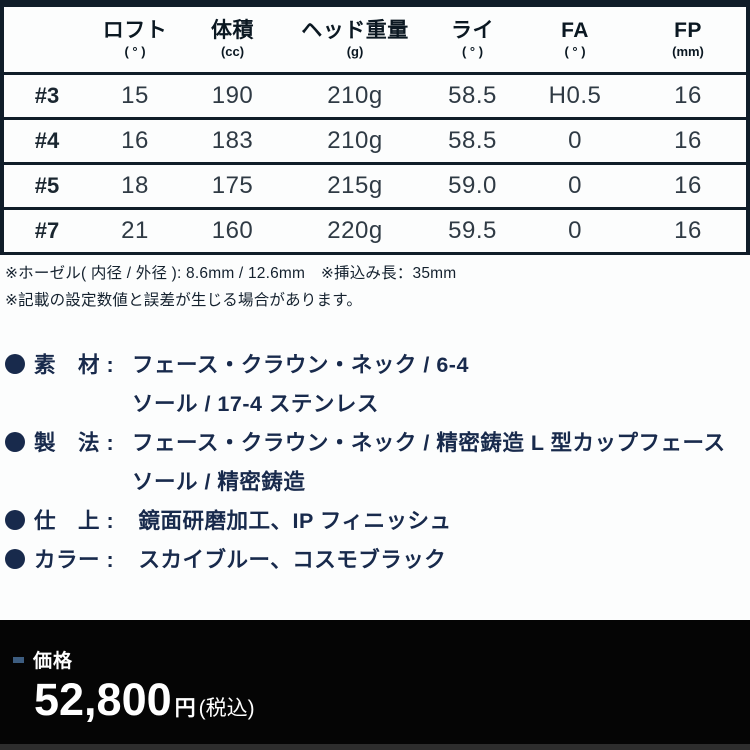 Image resolution: width=750 pixels, height=750 pixels. Describe the element at coordinates (47, 230) in the screenshot. I see `club-number: #7` at that location.